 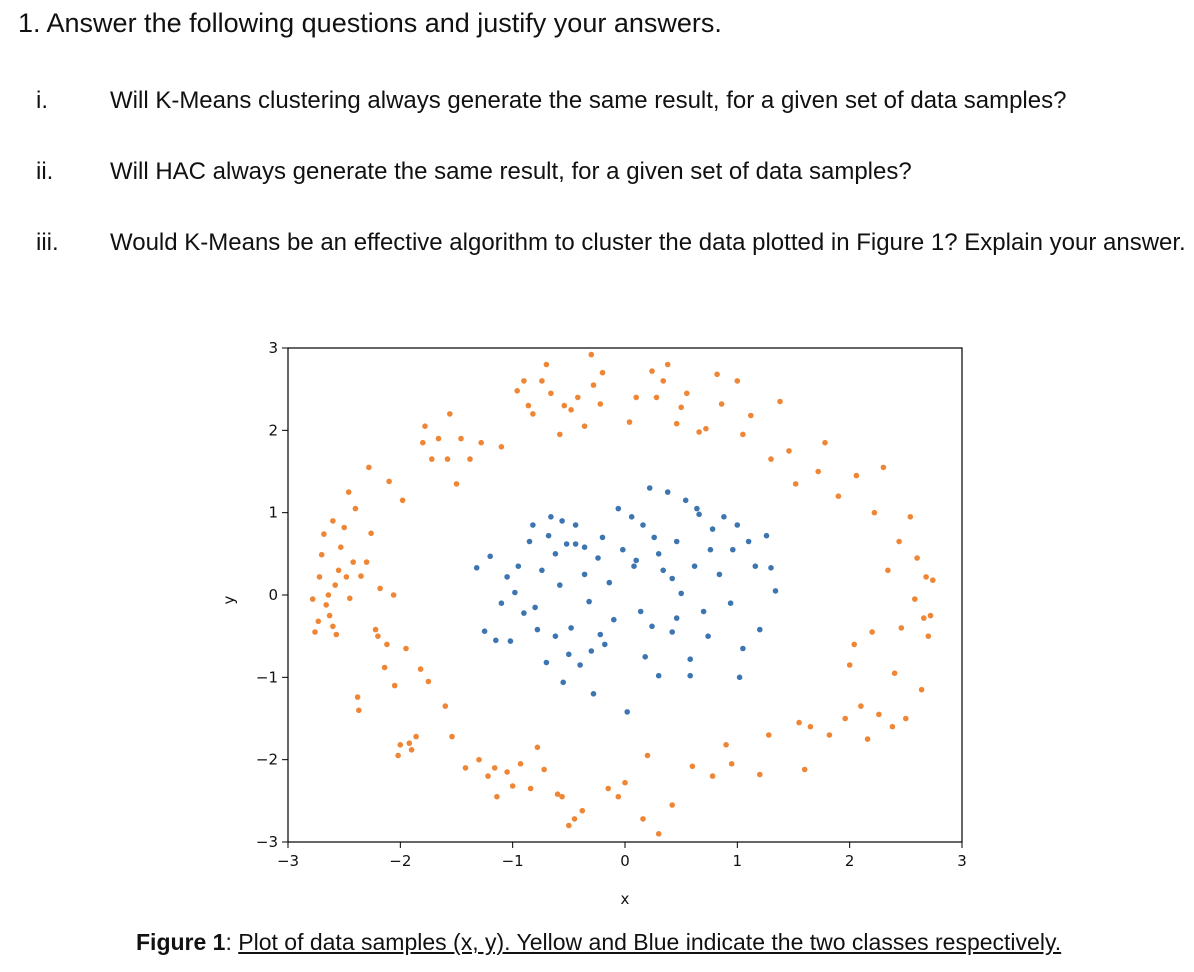 I want to click on x-tick-label: 3, so click(x=962, y=861).